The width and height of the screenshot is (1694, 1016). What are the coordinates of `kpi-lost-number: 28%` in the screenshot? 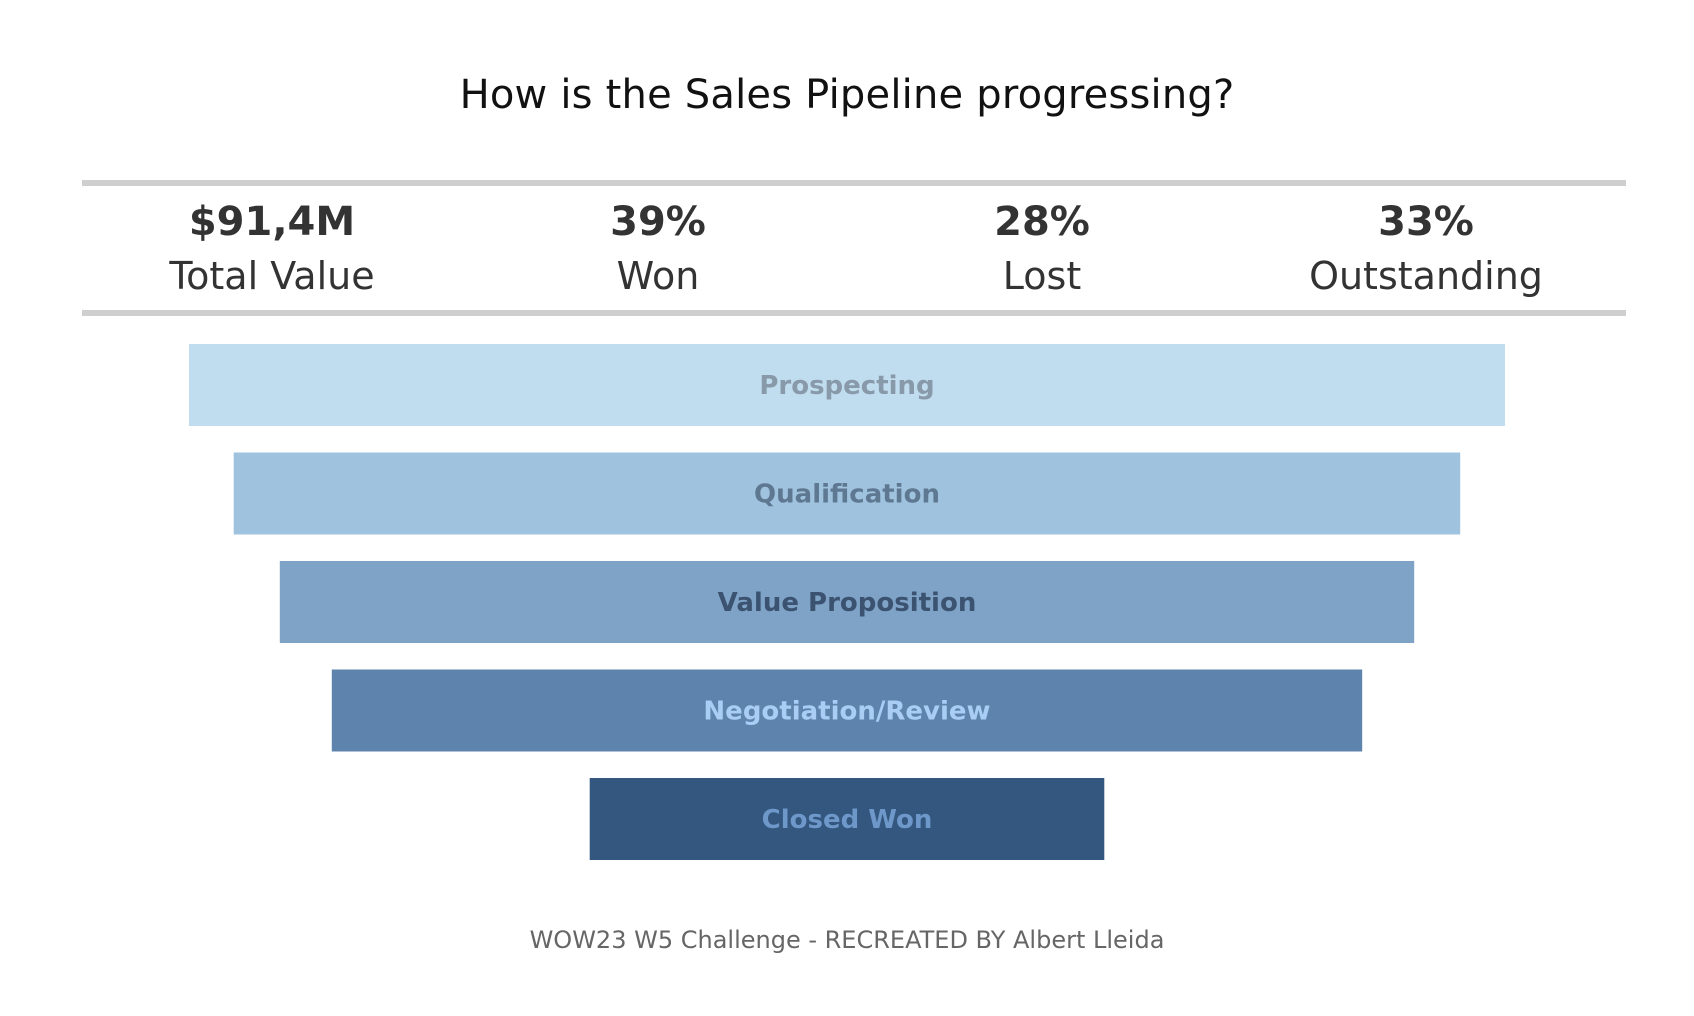 It's located at (1042, 222).